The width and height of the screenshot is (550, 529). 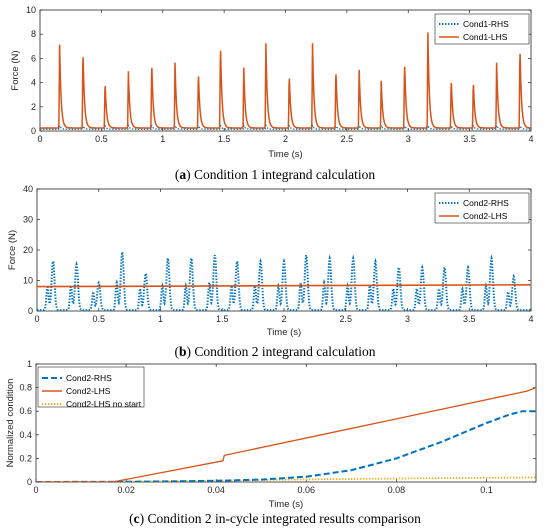 What do you see at coordinates (486, 490) in the screenshot?
I see `x-tick-label: 0.1` at bounding box center [486, 490].